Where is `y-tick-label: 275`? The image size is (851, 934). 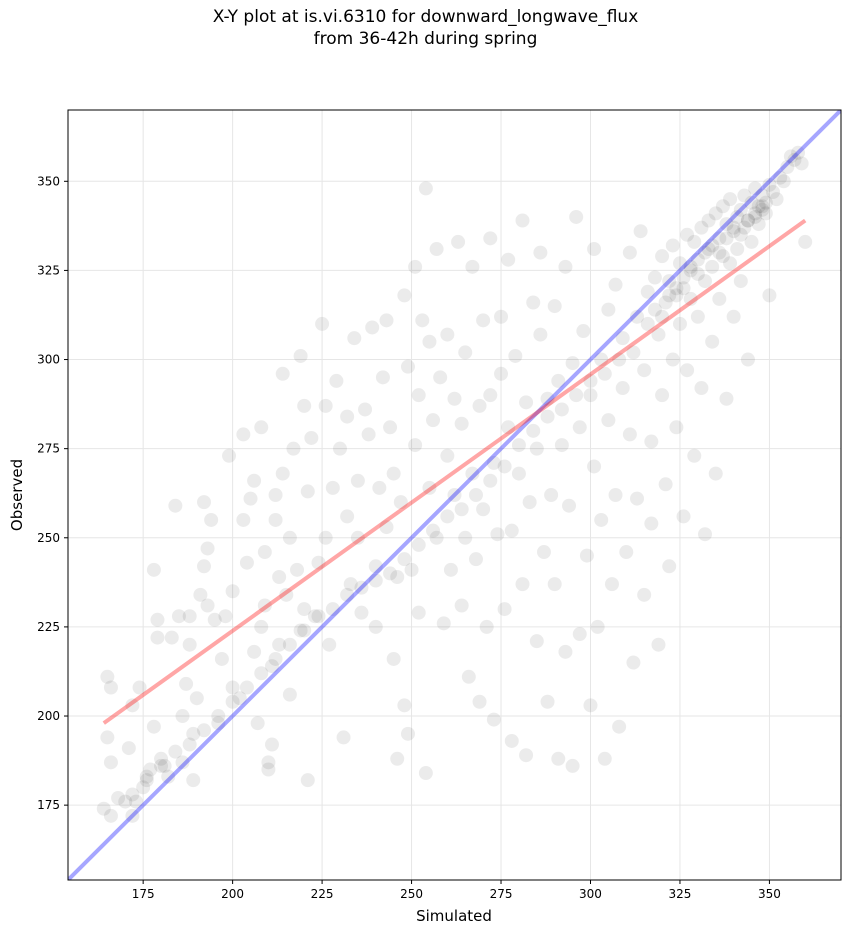
y-tick-label: 275 is located at coordinates (48, 449).